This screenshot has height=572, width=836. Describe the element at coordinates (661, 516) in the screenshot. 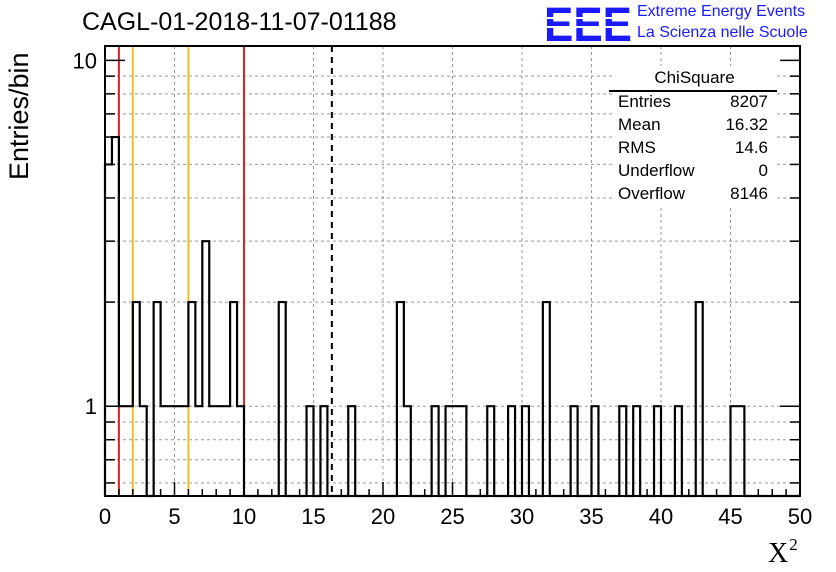

I see `x-tick-label: 40` at that location.